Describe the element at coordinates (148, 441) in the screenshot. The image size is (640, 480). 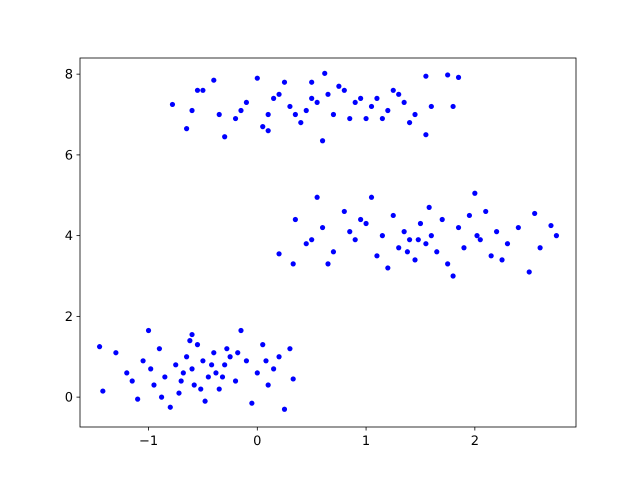
I see `x-tick-label: −1` at that location.